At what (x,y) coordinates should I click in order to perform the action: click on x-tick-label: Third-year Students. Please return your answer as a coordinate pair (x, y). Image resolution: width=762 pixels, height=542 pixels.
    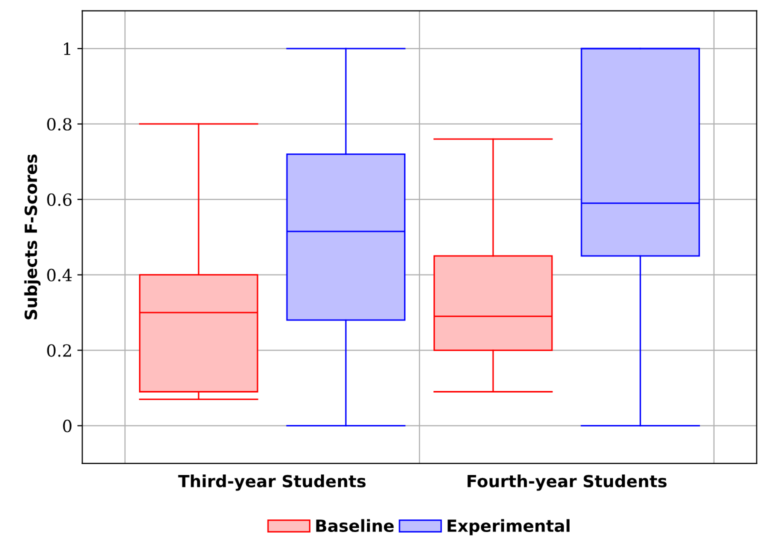
    Looking at the image, I should click on (272, 482).